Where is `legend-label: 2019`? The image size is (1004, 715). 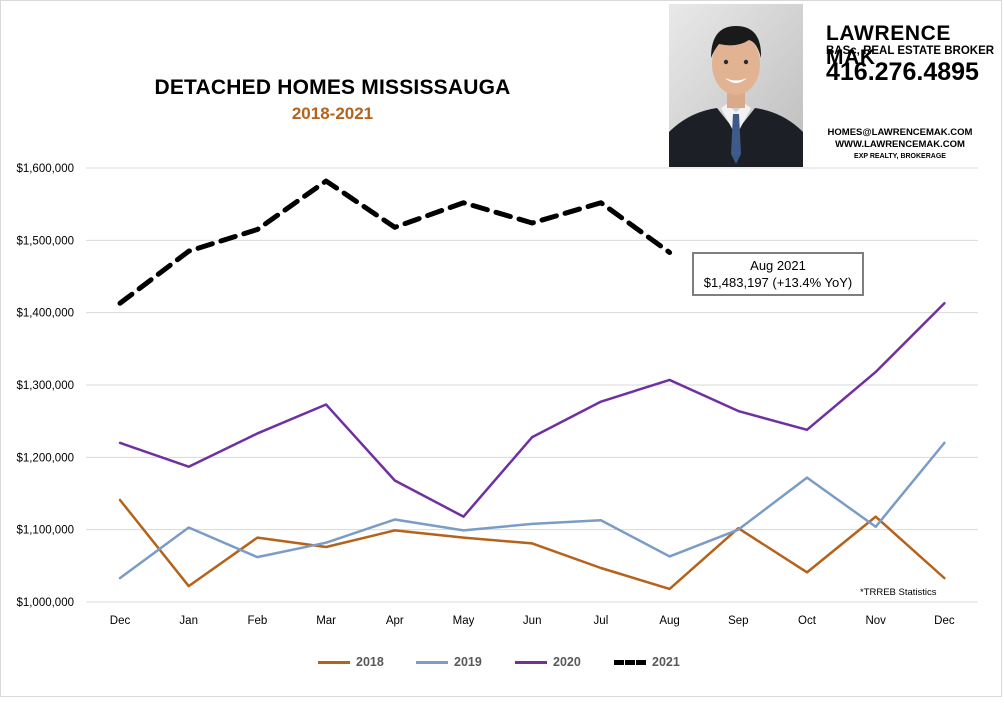 legend-label: 2019 is located at coordinates (468, 662).